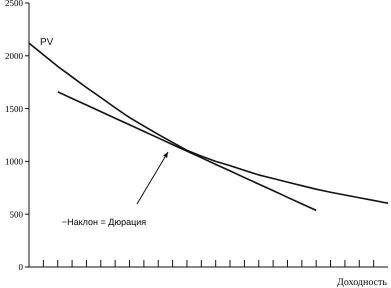  I want to click on y-tick-label: 500, so click(17, 214).